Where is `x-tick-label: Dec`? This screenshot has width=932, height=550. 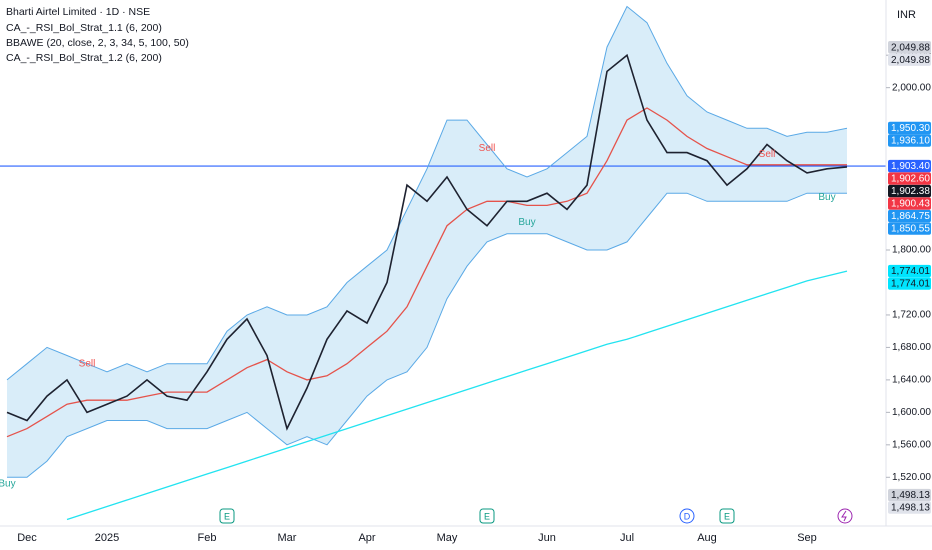 x-tick-label: Dec is located at coordinates (27, 538).